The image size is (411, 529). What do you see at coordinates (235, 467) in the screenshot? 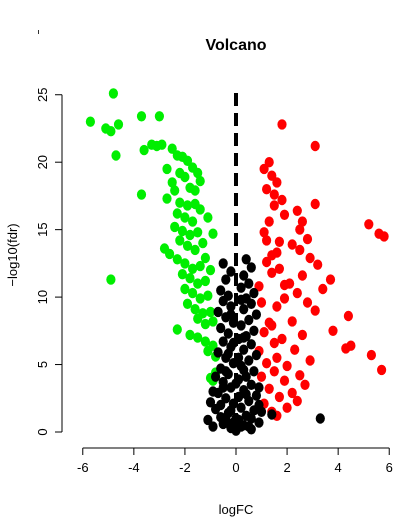
I see `x-tick-label: 0` at bounding box center [235, 467].